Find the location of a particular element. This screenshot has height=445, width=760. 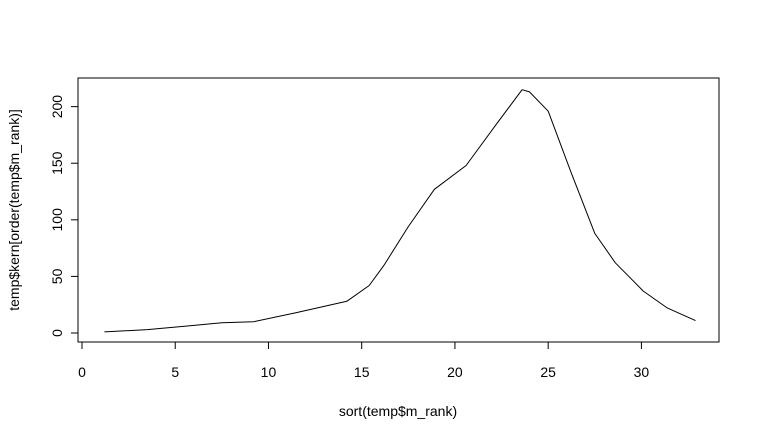

x-tick-label: 25 is located at coordinates (548, 372).